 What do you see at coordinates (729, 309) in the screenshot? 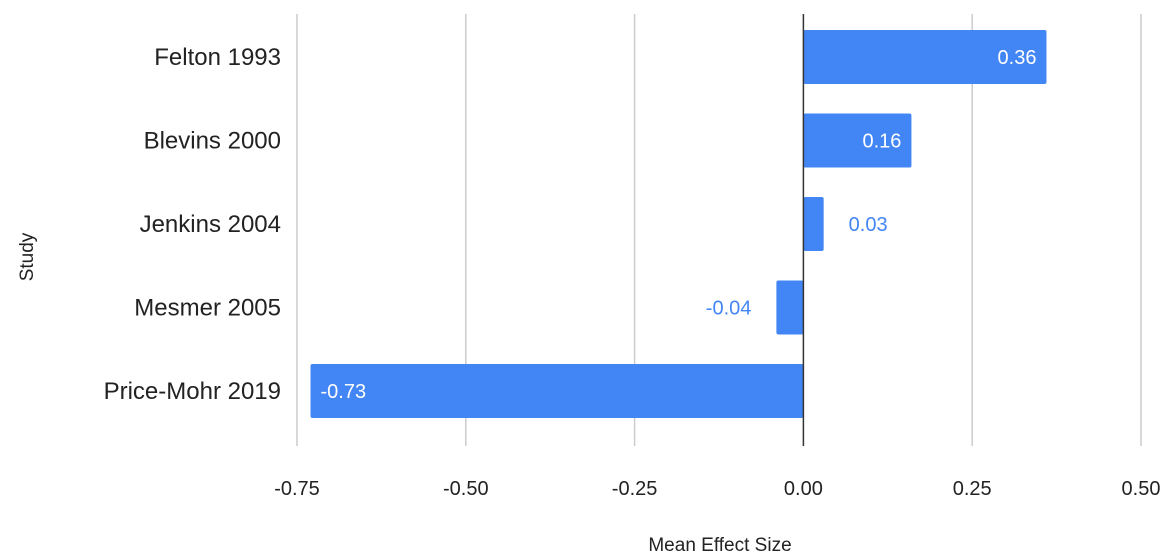
I see `data-label: -0.04` at bounding box center [729, 309].